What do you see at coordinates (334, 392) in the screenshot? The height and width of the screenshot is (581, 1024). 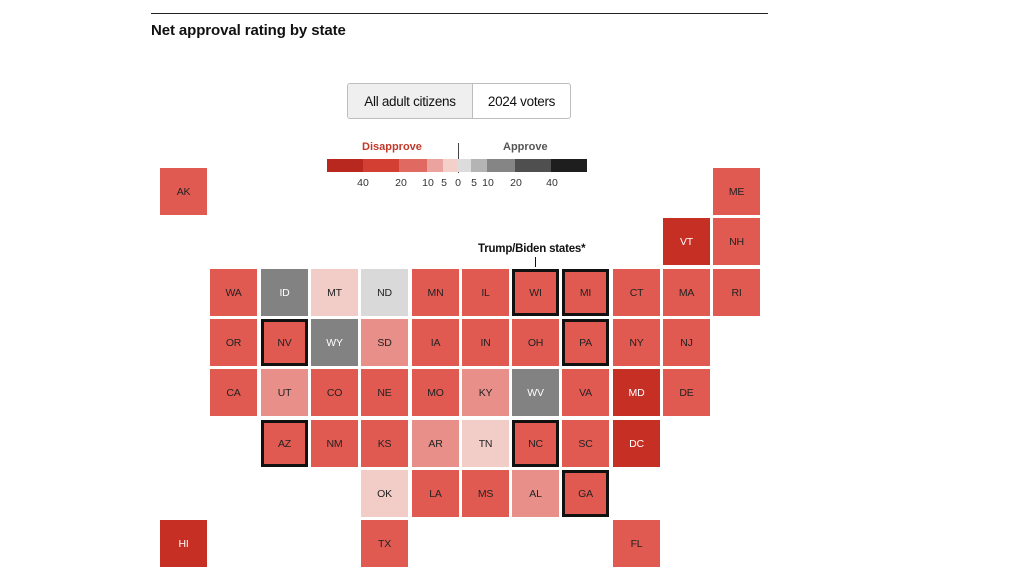 I see `state-tile-co: CO` at bounding box center [334, 392].